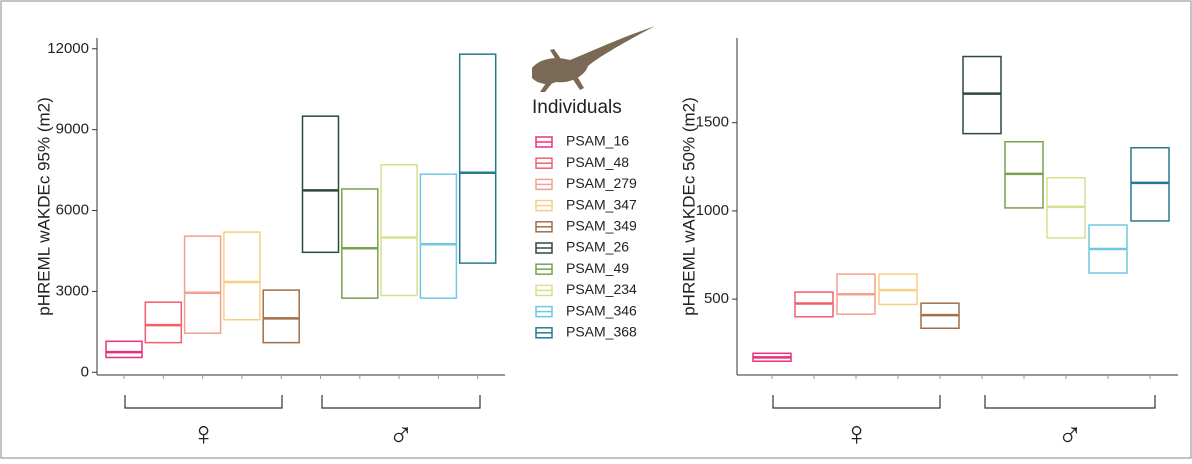  I want to click on legend-label: PSAM_347, so click(601, 204).